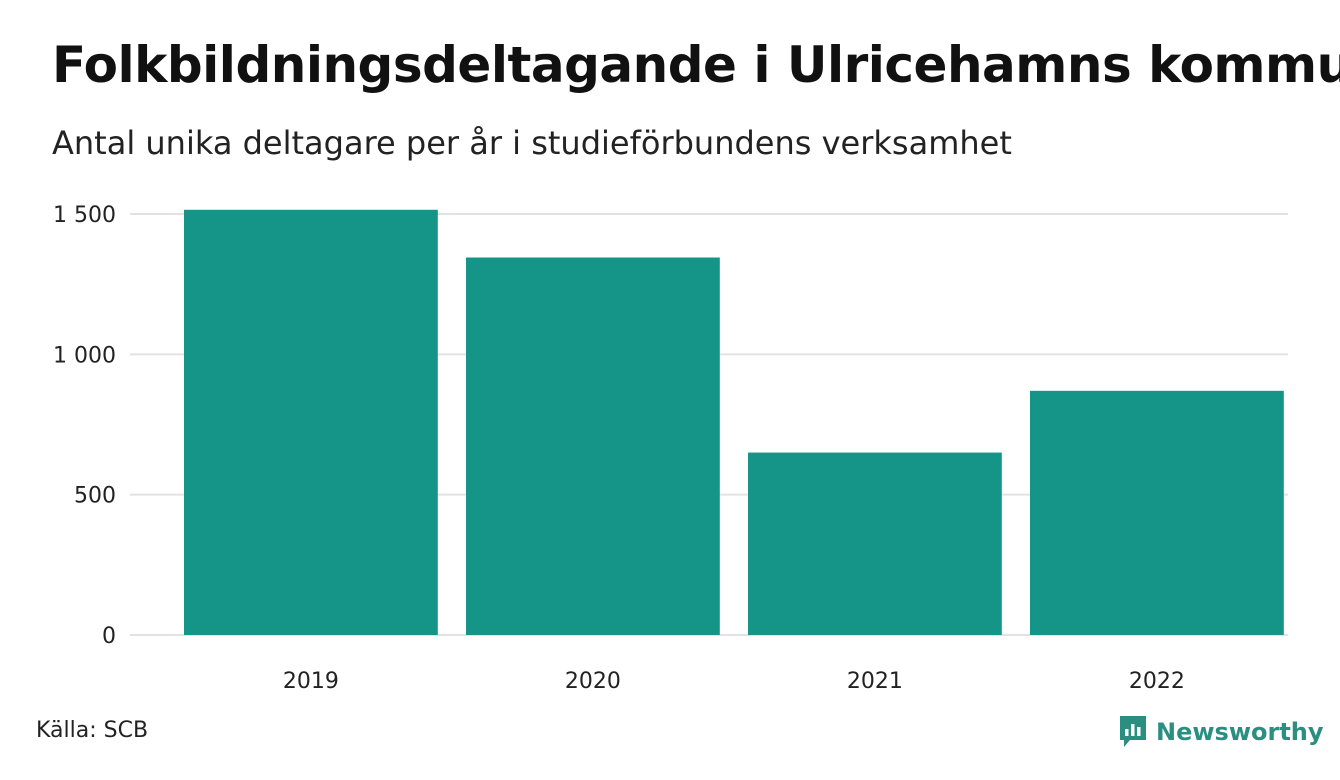  Describe the element at coordinates (593, 681) in the screenshot. I see `x-tick-label: 2020` at that location.